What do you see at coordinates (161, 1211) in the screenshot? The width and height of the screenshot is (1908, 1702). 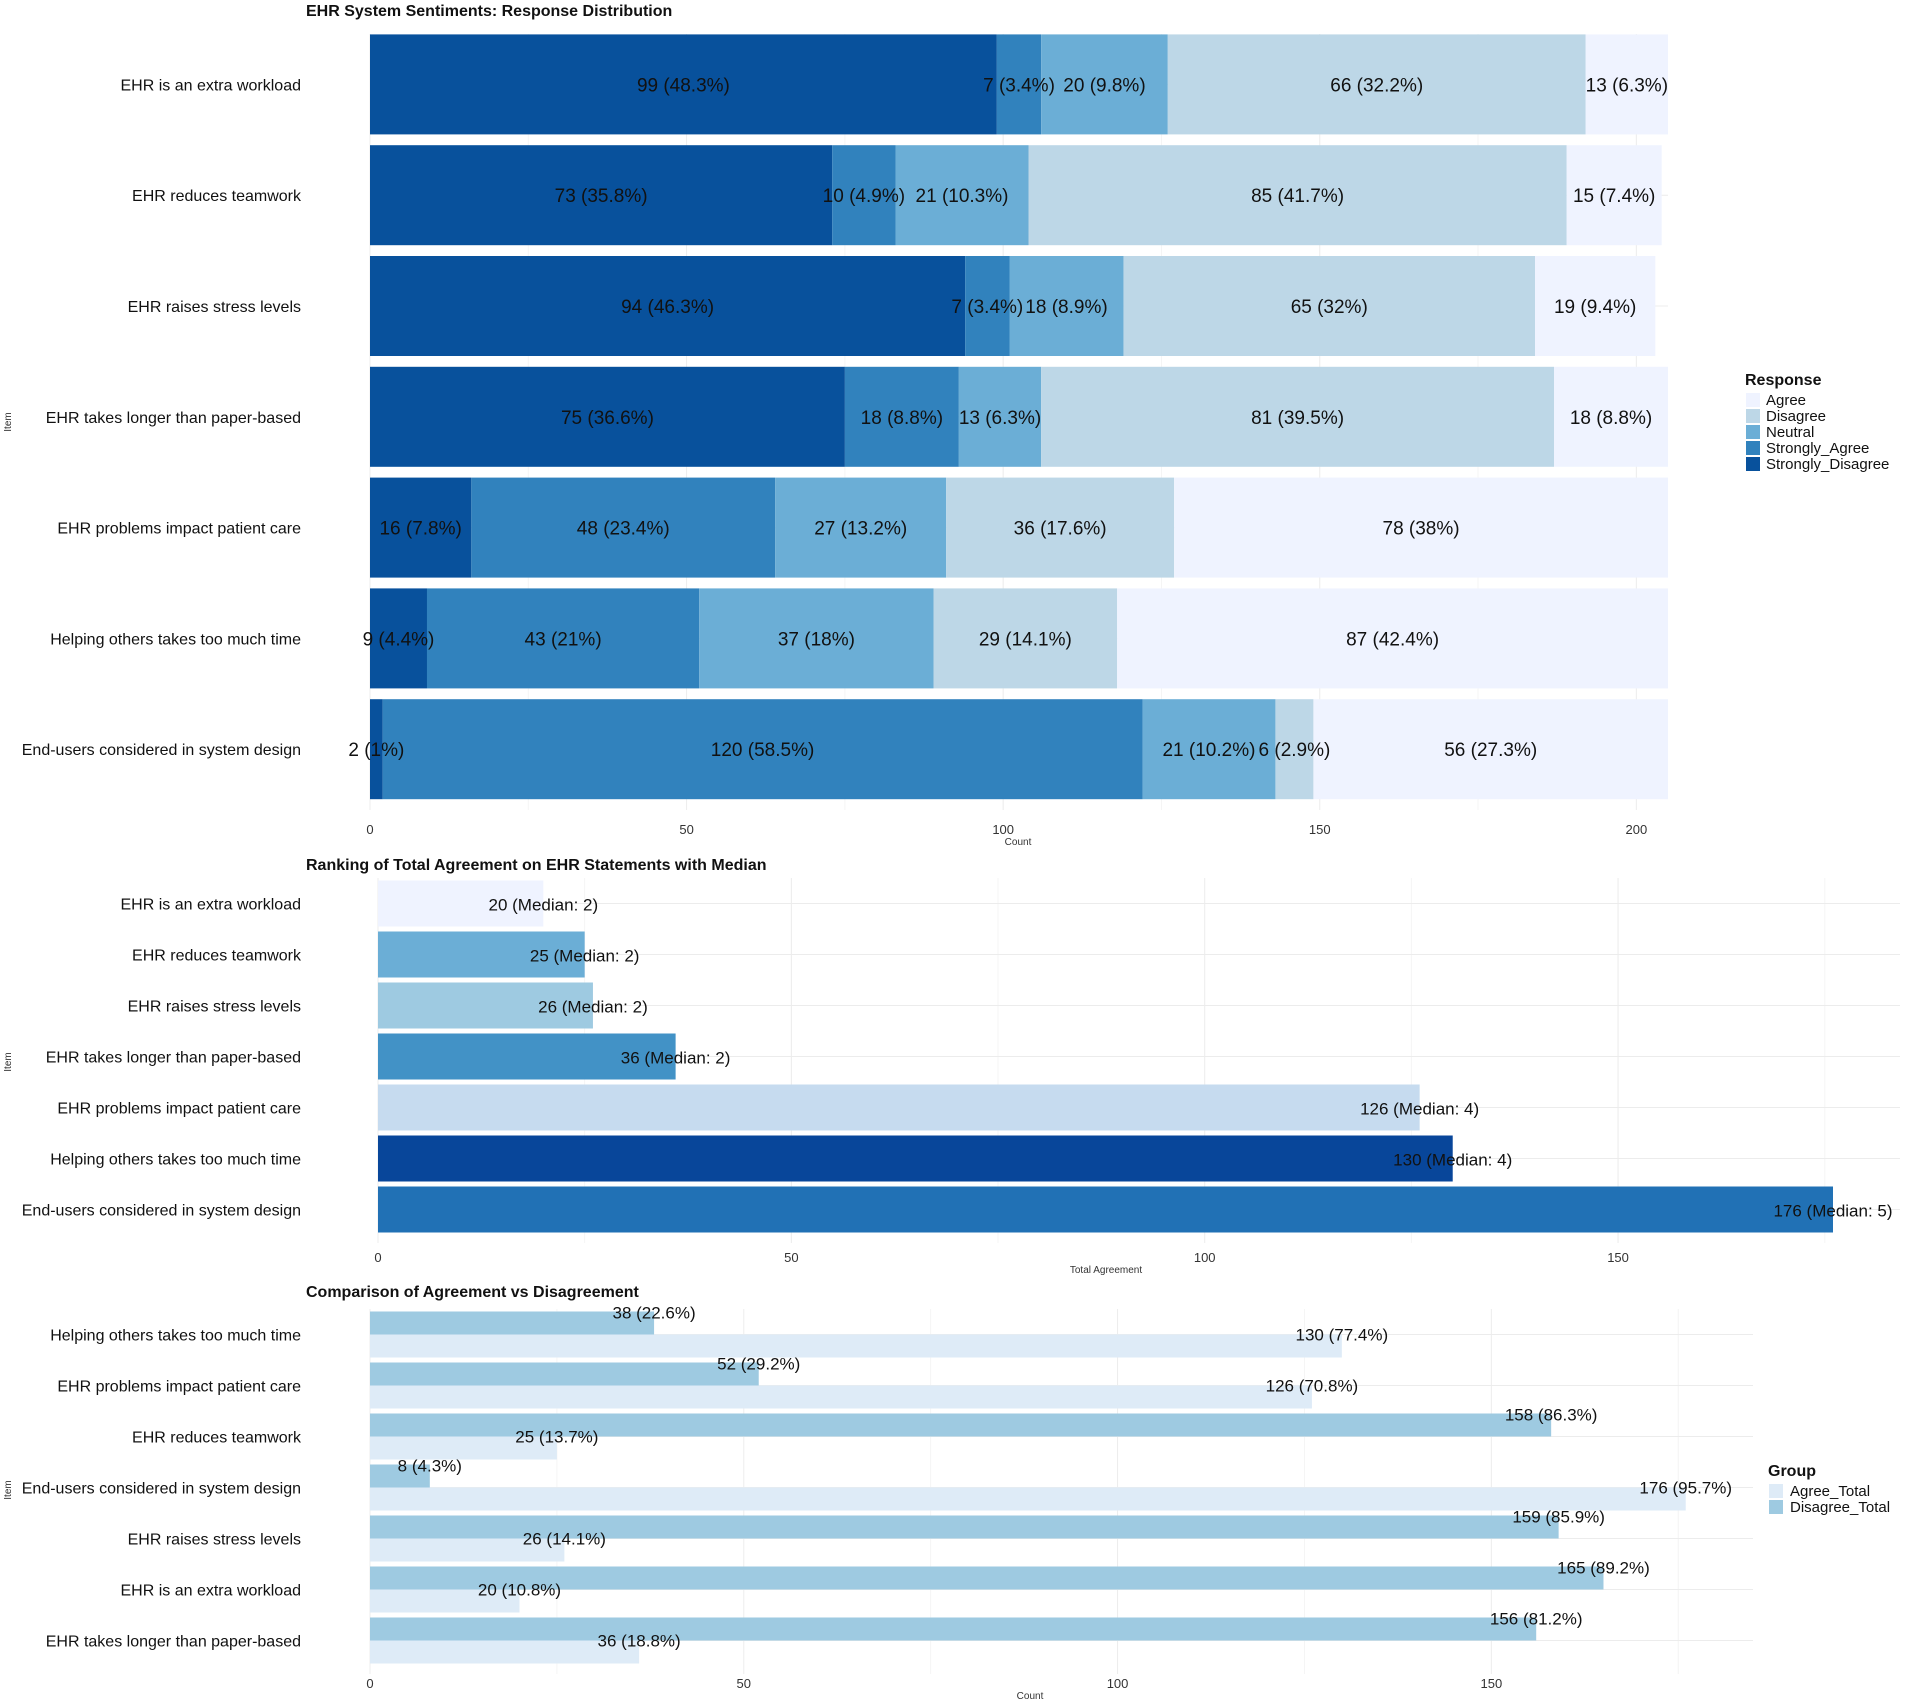 I see `panel2-category-label-6: End-users considered in system design` at bounding box center [161, 1211].